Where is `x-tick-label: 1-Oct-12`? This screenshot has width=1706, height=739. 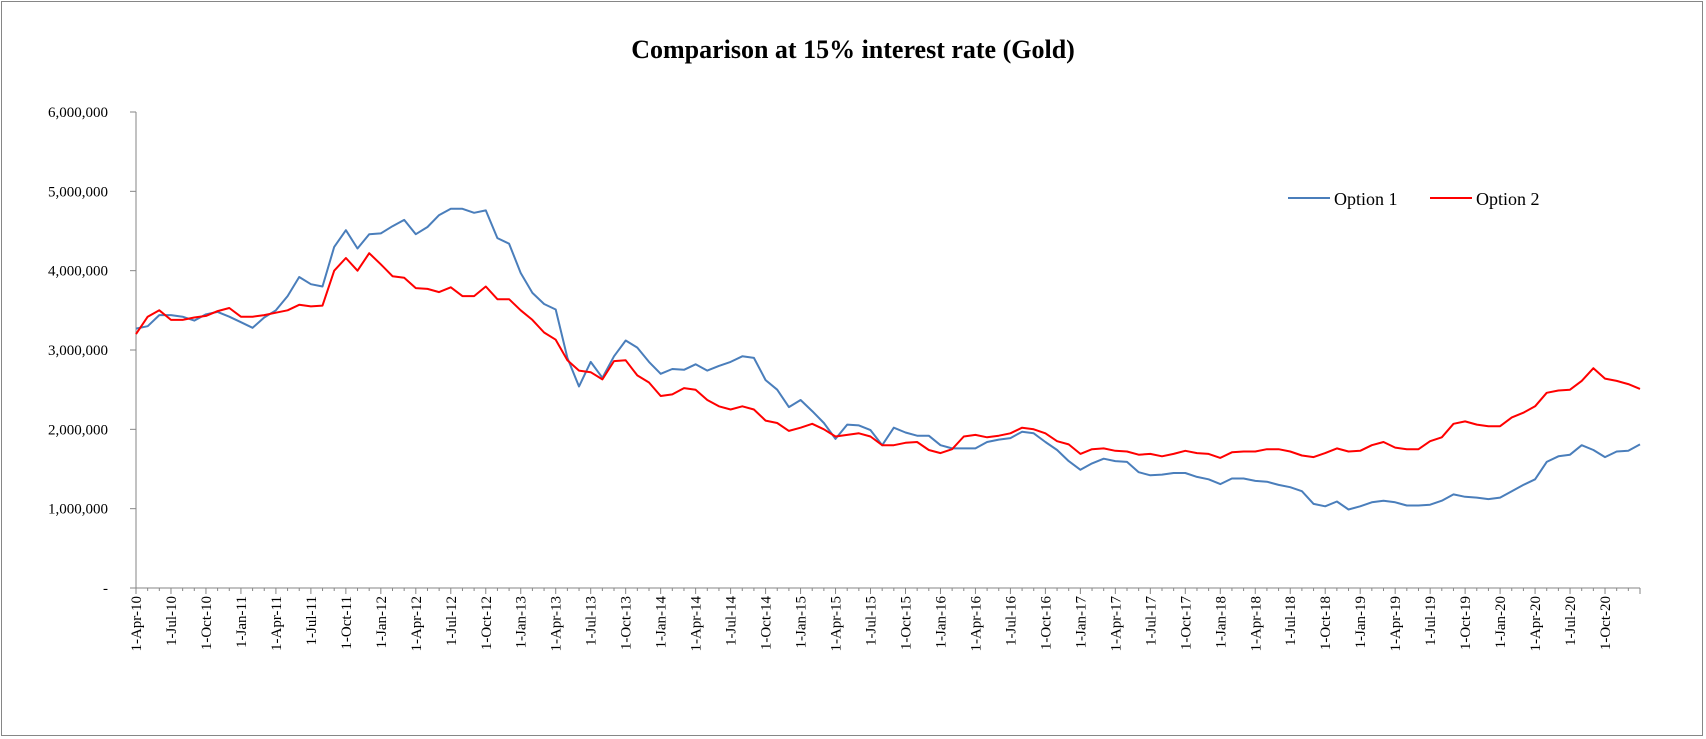
x-tick-label: 1-Oct-12 is located at coordinates (487, 623).